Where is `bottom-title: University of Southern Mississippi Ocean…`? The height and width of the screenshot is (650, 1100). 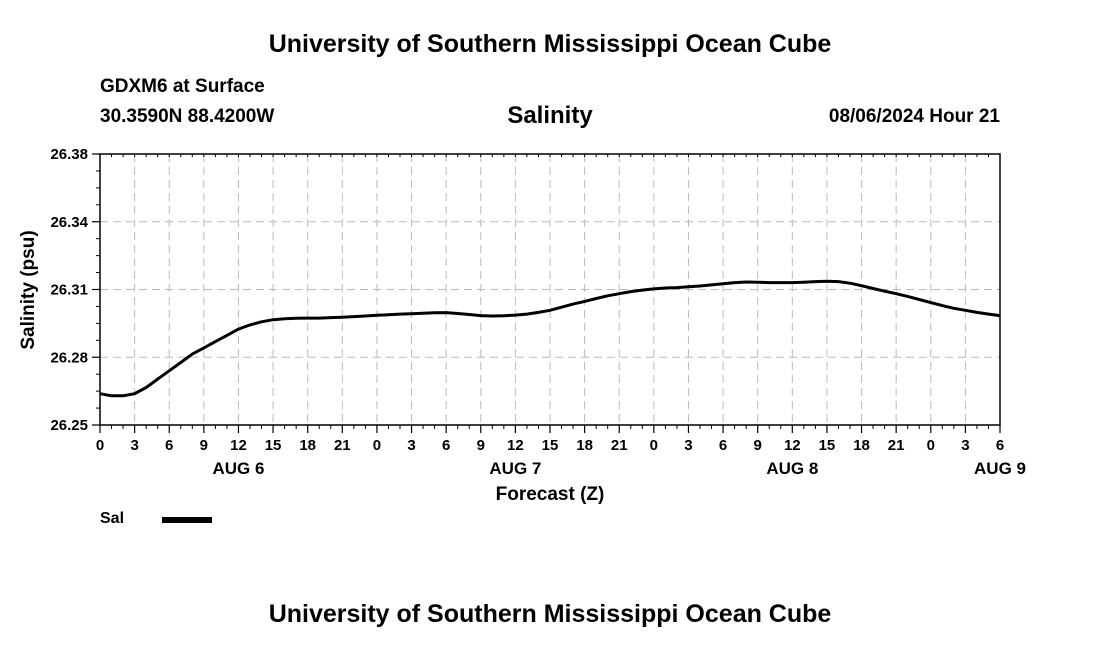 bottom-title: University of Southern Mississippi Ocean… is located at coordinates (550, 614).